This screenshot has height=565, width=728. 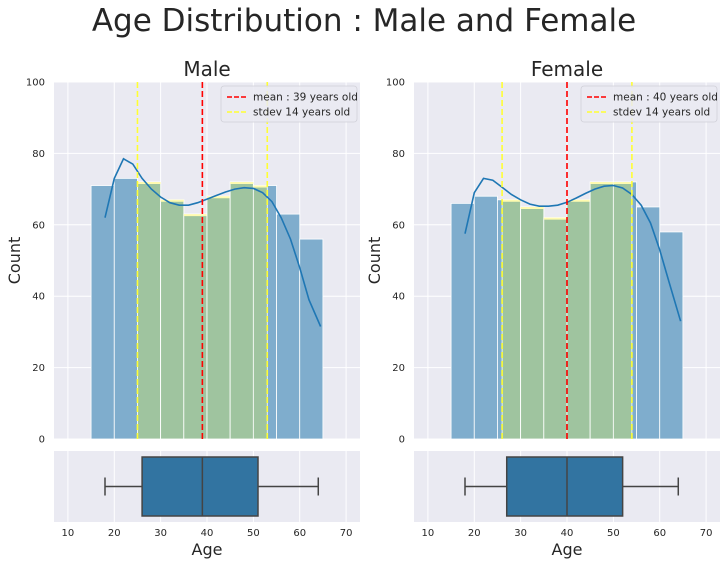 What do you see at coordinates (665, 98) in the screenshot?
I see `legend-mean-label: mean : 40 years old` at bounding box center [665, 98].